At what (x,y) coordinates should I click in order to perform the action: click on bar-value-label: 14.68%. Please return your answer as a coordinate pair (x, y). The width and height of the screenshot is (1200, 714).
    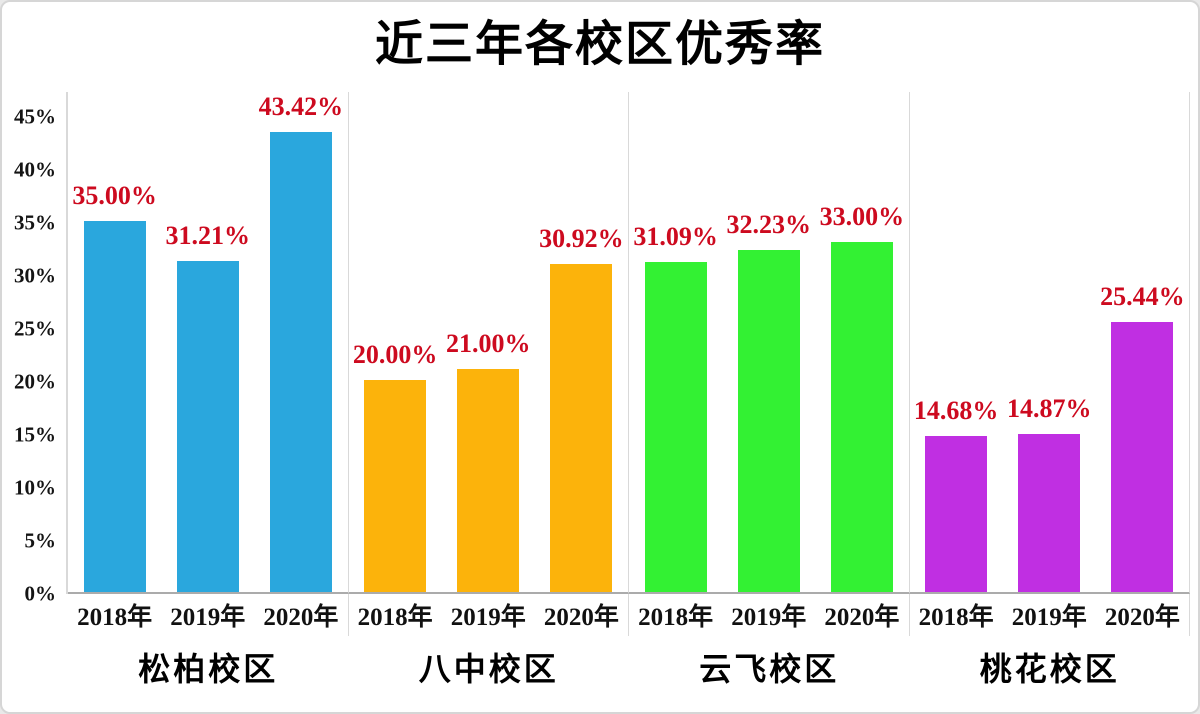
    Looking at the image, I should click on (956, 411).